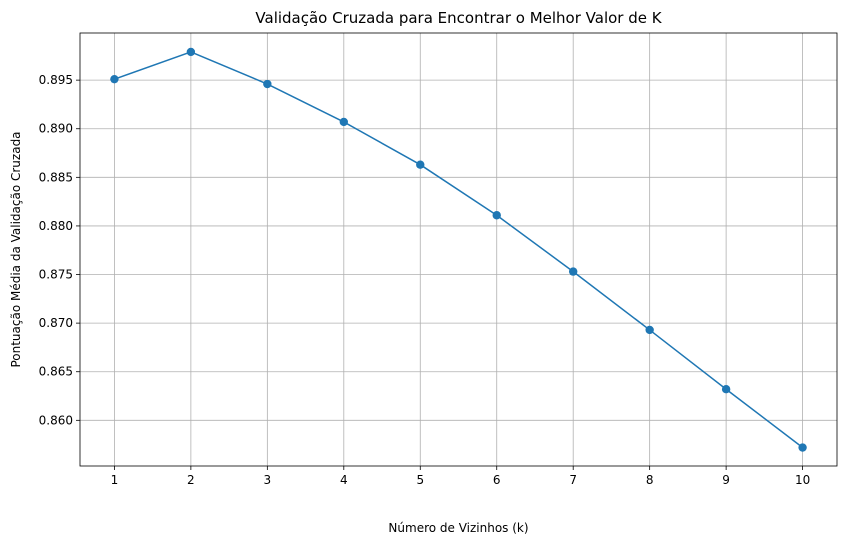 Image resolution: width=864 pixels, height=547 pixels. I want to click on y-tick-label: 0.890, so click(56, 129).